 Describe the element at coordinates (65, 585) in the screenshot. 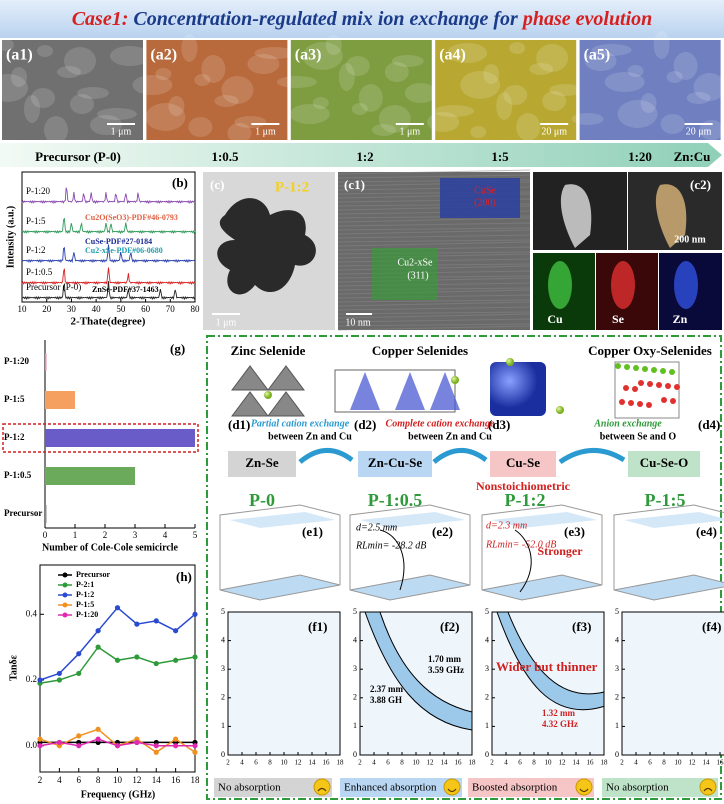

I see `legend-marker` at that location.